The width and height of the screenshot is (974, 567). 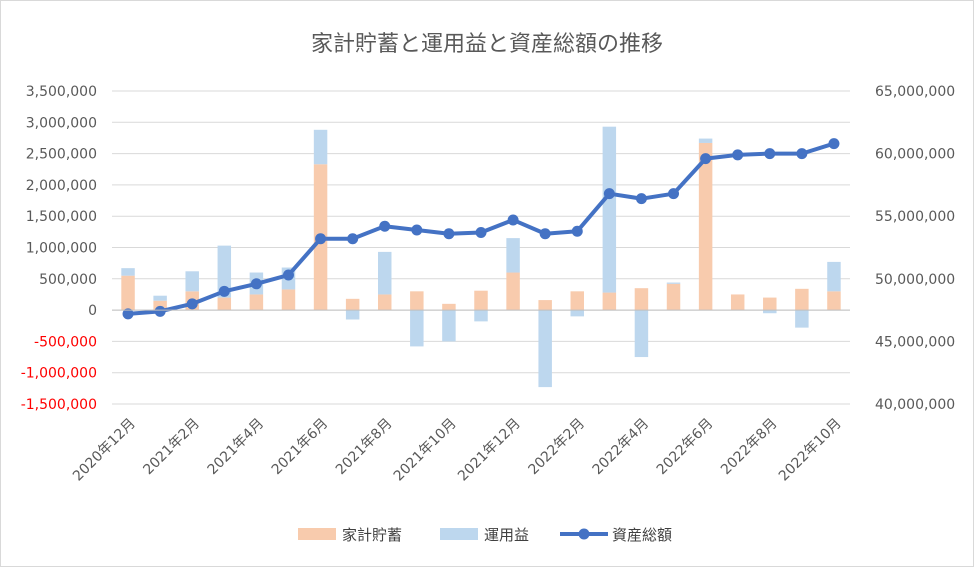 I want to click on legend-swatch-savings, so click(x=317, y=534).